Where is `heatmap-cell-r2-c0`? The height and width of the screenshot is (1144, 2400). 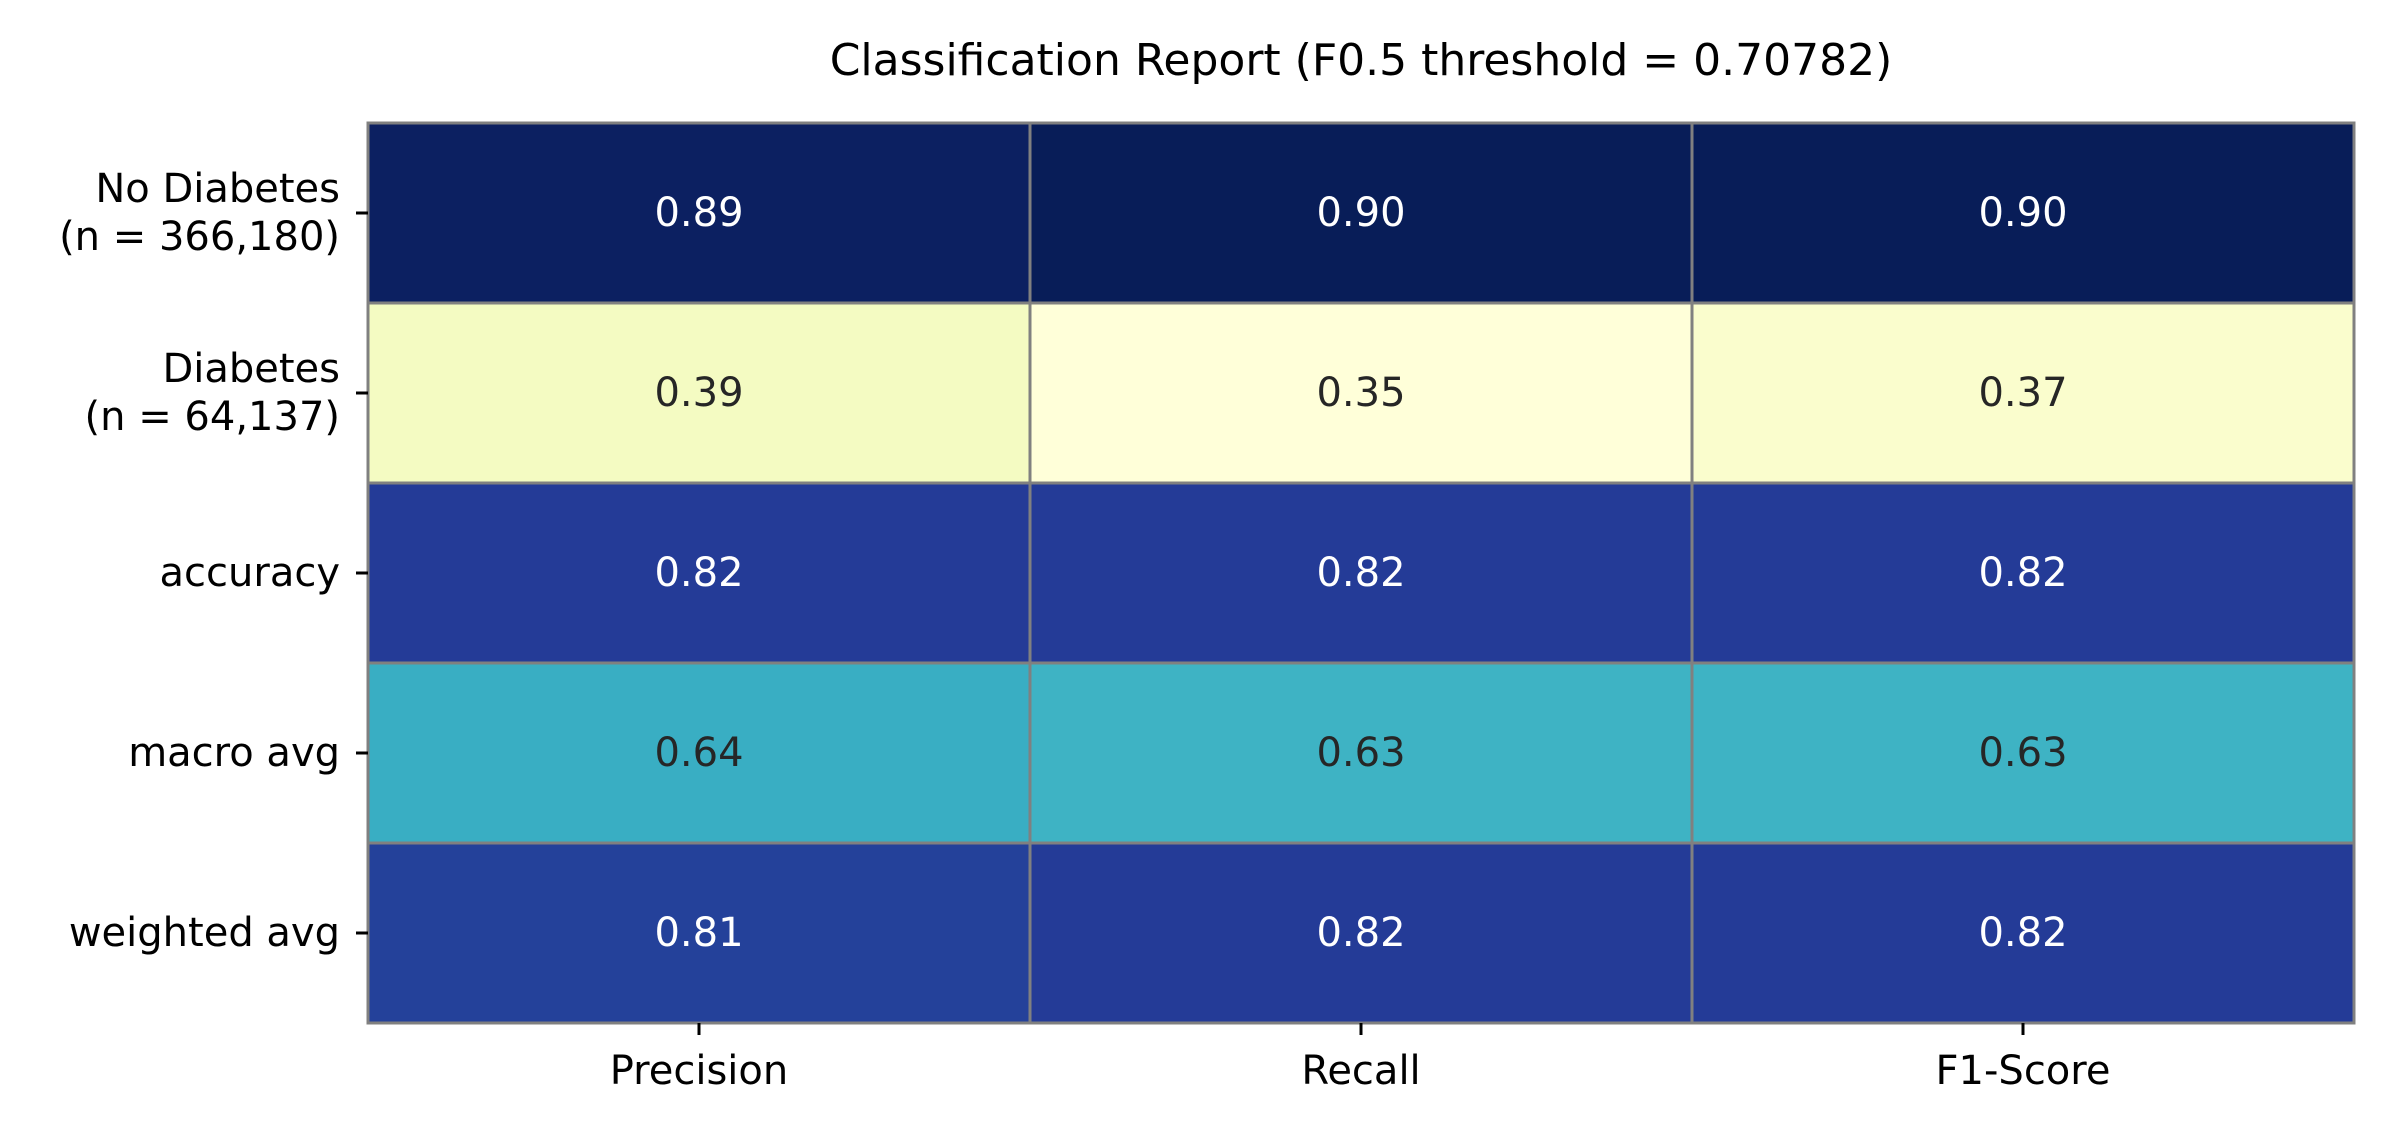
heatmap-cell-r2-c0 is located at coordinates (699, 573).